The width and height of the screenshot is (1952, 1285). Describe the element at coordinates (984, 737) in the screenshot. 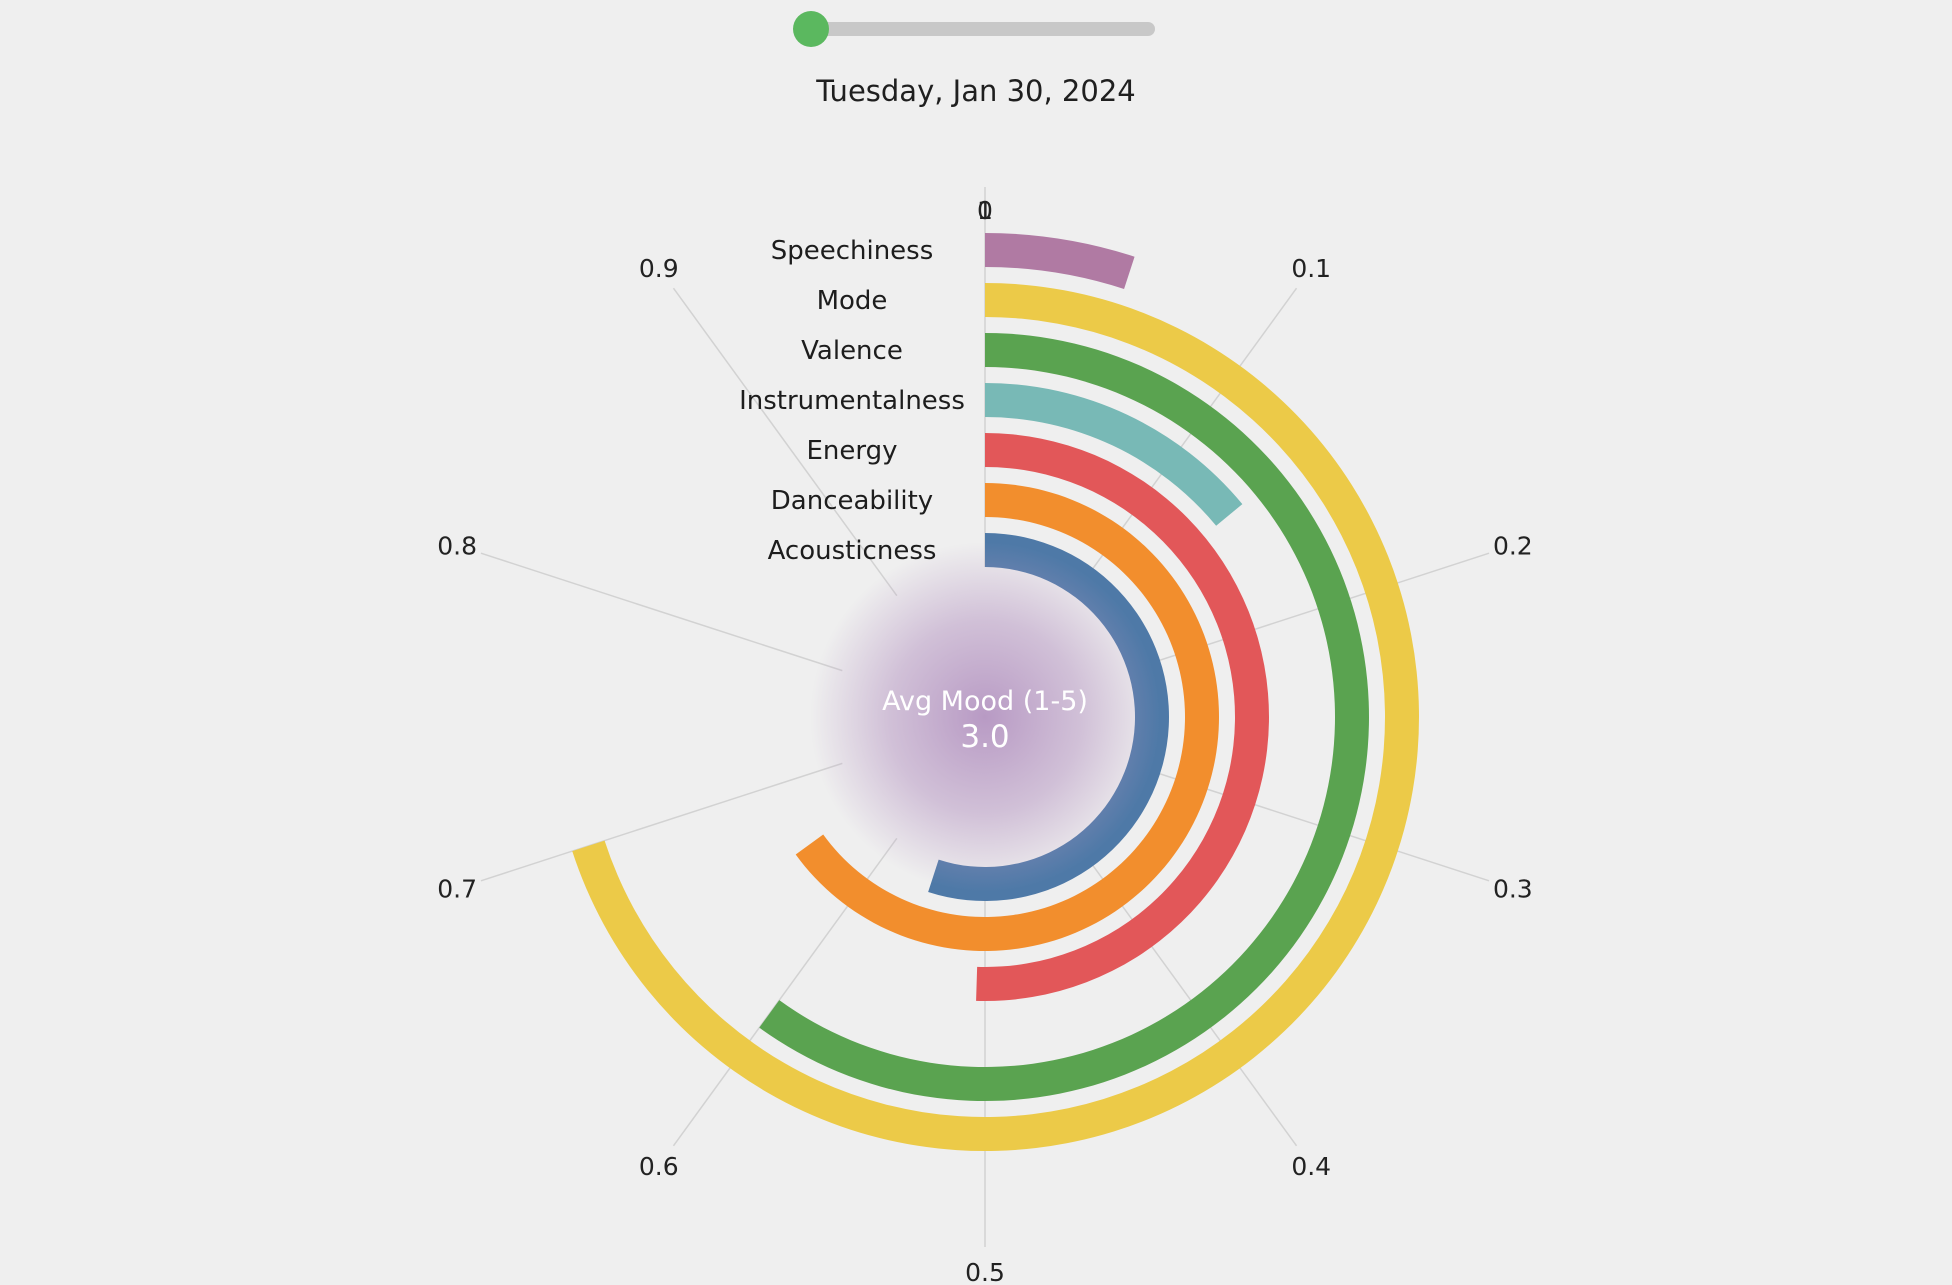

I see `center-value: 3.0` at that location.